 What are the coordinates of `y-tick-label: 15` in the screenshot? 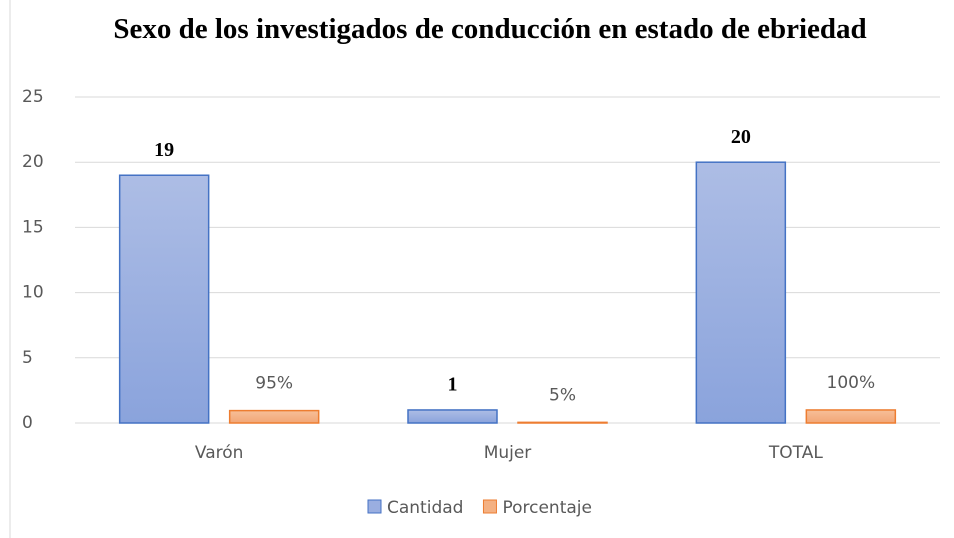 It's located at (33, 227).